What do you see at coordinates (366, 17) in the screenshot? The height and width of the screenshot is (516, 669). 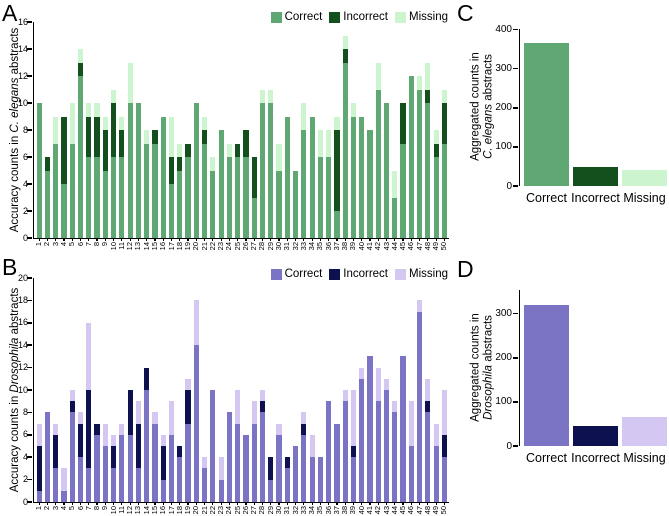 I see `legend-label-incorrect: Incorrect` at bounding box center [366, 17].